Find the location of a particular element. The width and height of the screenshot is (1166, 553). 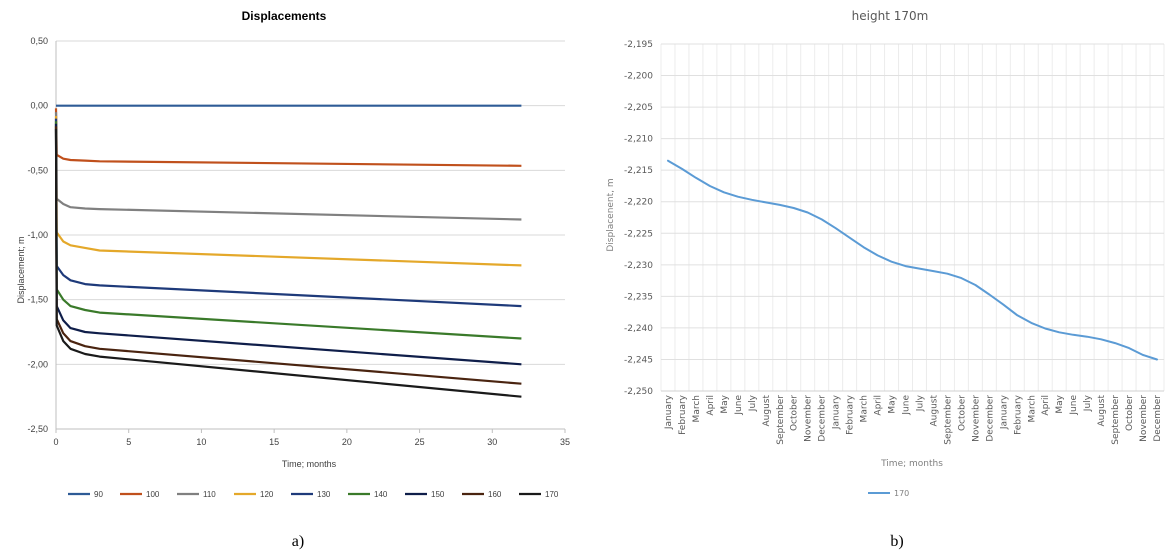

chart-a-xtick: 10 is located at coordinates (201, 442).